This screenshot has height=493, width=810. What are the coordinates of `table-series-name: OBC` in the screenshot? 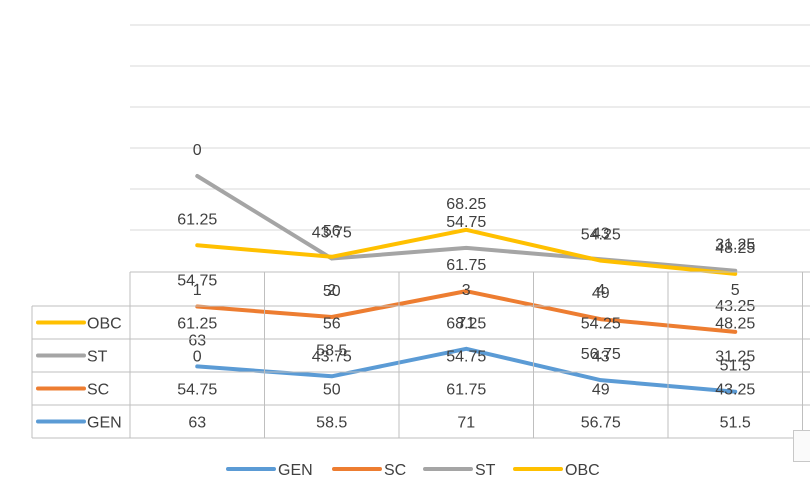 It's located at (104, 324).